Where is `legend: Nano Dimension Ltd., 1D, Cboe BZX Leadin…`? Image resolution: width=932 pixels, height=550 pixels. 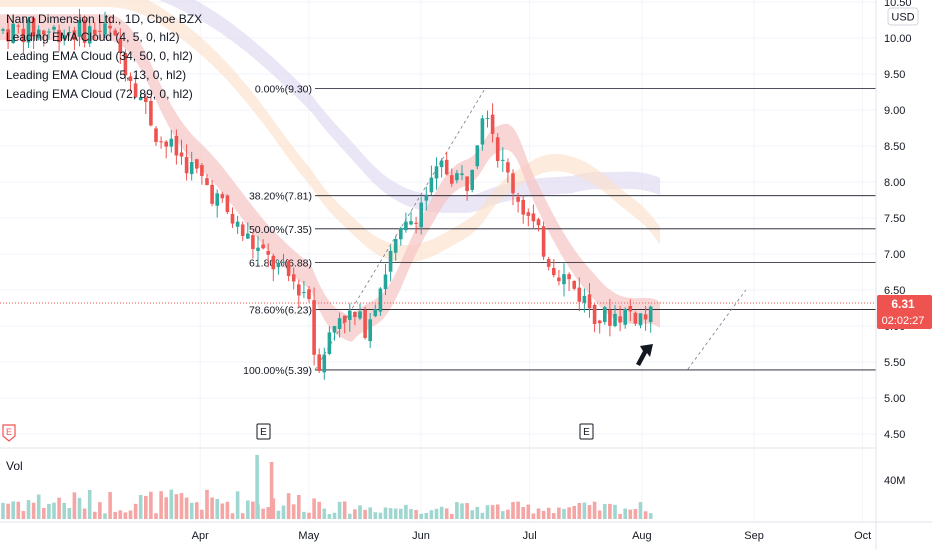 legend: Nano Dimension Ltd., 1D, Cboe BZX Leadin… is located at coordinates (104, 56).